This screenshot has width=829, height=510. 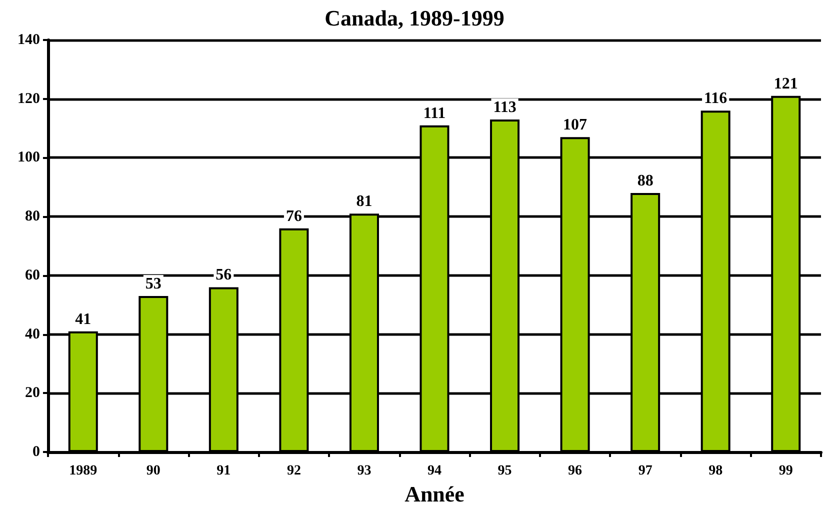 I want to click on data-label: 107, so click(x=575, y=125).